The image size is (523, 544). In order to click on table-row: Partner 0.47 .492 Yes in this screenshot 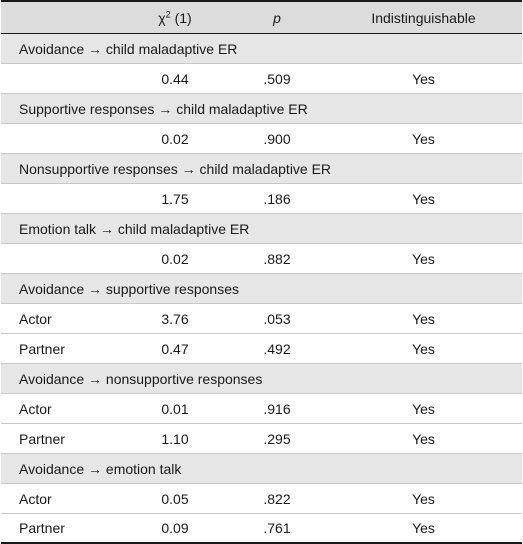, I will do `click(261, 349)`.